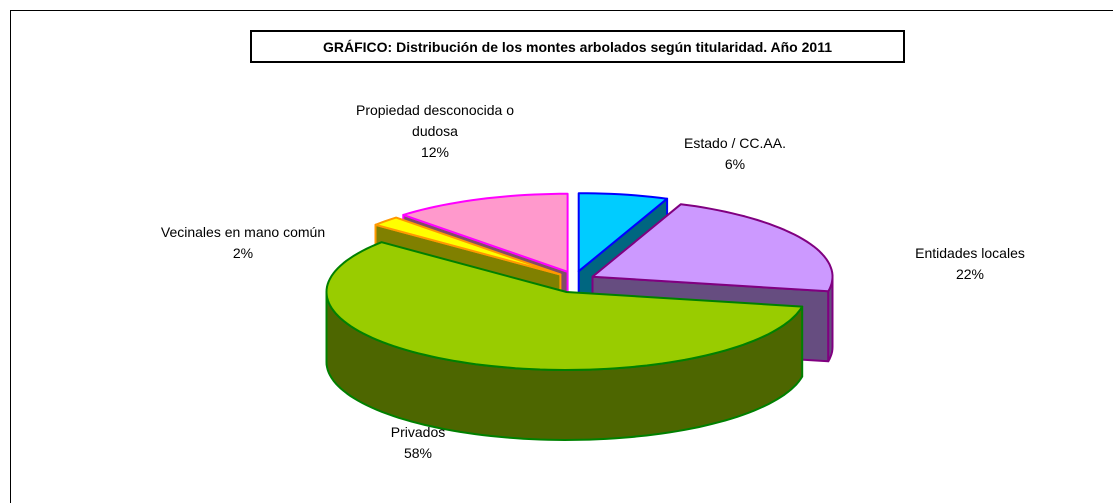  What do you see at coordinates (735, 164) in the screenshot?
I see `label-value: 6%` at bounding box center [735, 164].